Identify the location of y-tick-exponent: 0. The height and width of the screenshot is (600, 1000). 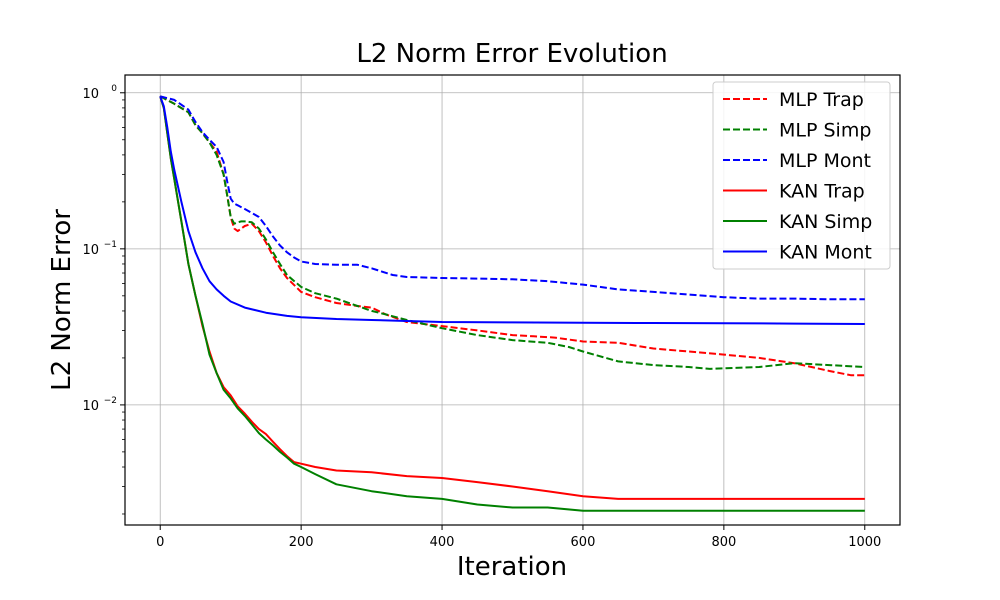
(114, 89).